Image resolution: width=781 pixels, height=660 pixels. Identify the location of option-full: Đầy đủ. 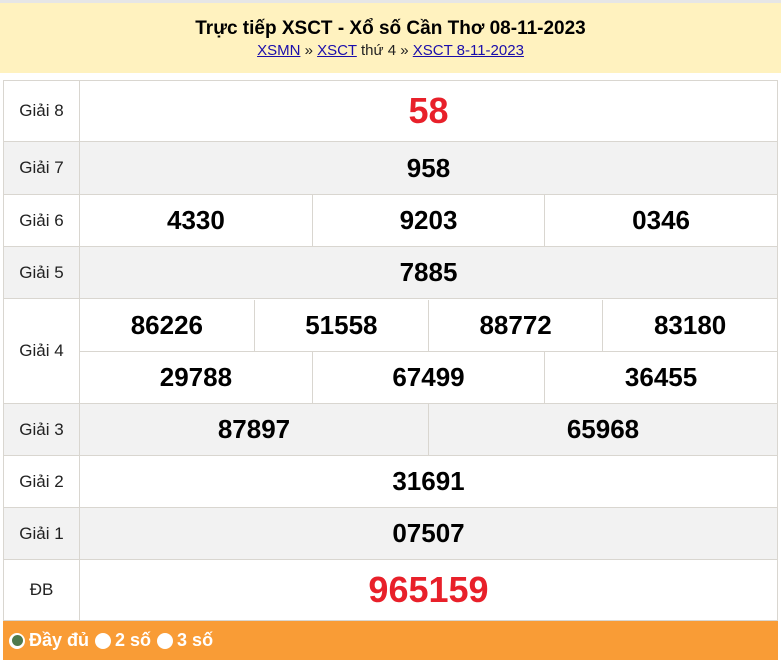
(49, 640).